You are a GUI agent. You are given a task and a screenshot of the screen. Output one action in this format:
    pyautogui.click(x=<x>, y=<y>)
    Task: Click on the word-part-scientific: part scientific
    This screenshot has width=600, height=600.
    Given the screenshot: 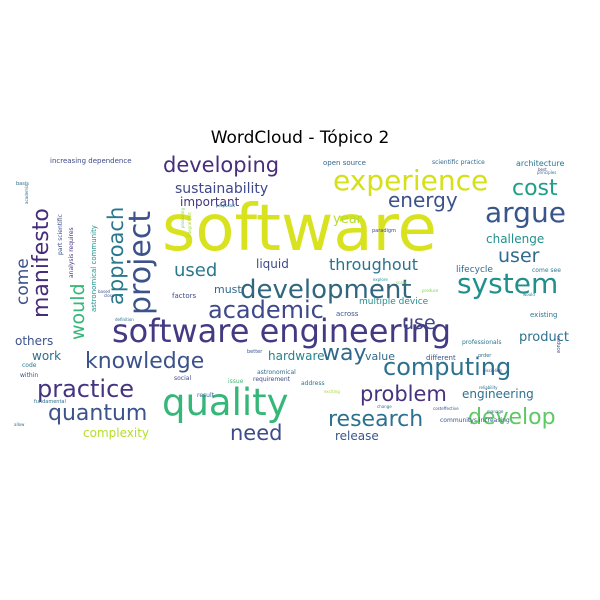 What is the action you would take?
    pyautogui.click(x=60, y=234)
    